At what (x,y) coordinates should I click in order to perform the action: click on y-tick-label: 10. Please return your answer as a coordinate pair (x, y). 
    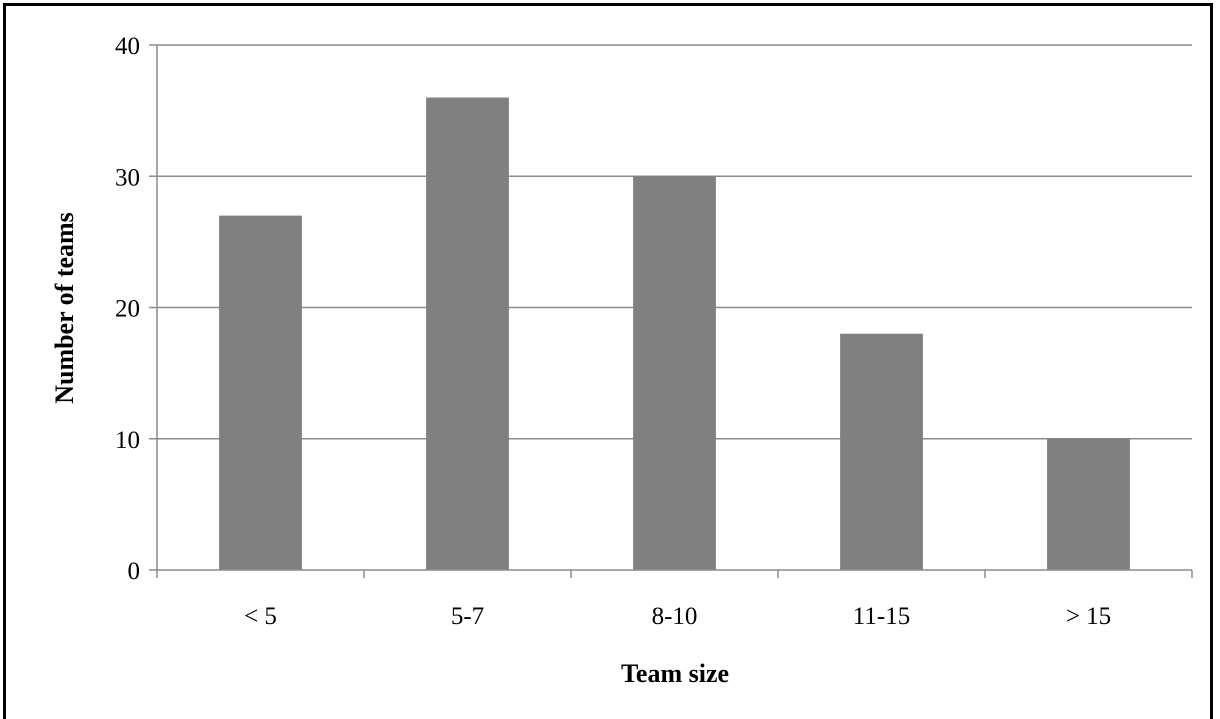
    Looking at the image, I should click on (127, 440).